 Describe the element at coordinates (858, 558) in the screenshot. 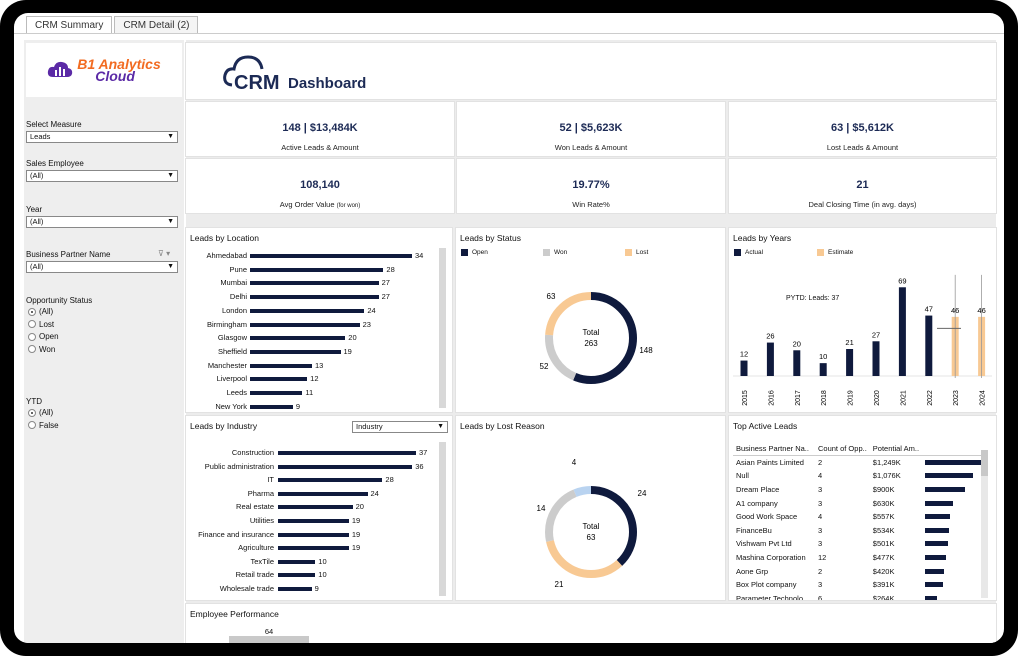

I see `table-row: Mashina Corporation 12 $477K` at that location.